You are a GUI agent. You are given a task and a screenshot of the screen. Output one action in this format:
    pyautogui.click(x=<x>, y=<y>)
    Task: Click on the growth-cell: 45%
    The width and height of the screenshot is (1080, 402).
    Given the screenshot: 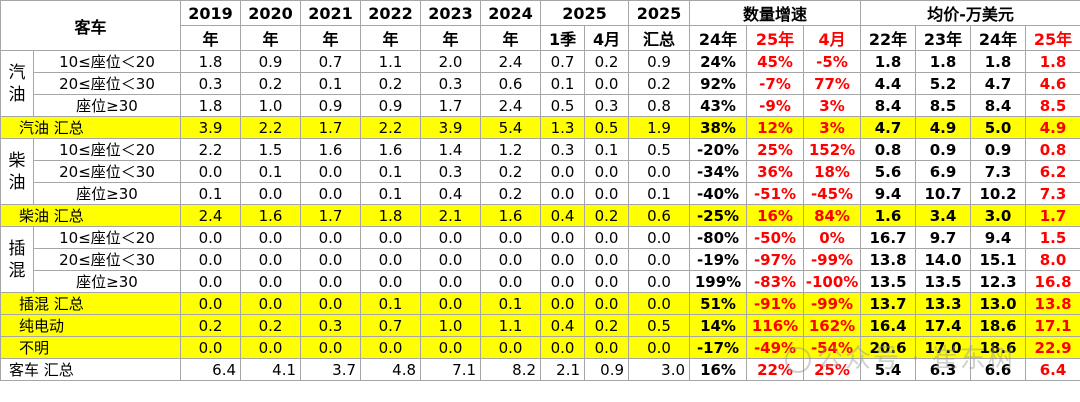 What is the action you would take?
    pyautogui.click(x=775, y=61)
    